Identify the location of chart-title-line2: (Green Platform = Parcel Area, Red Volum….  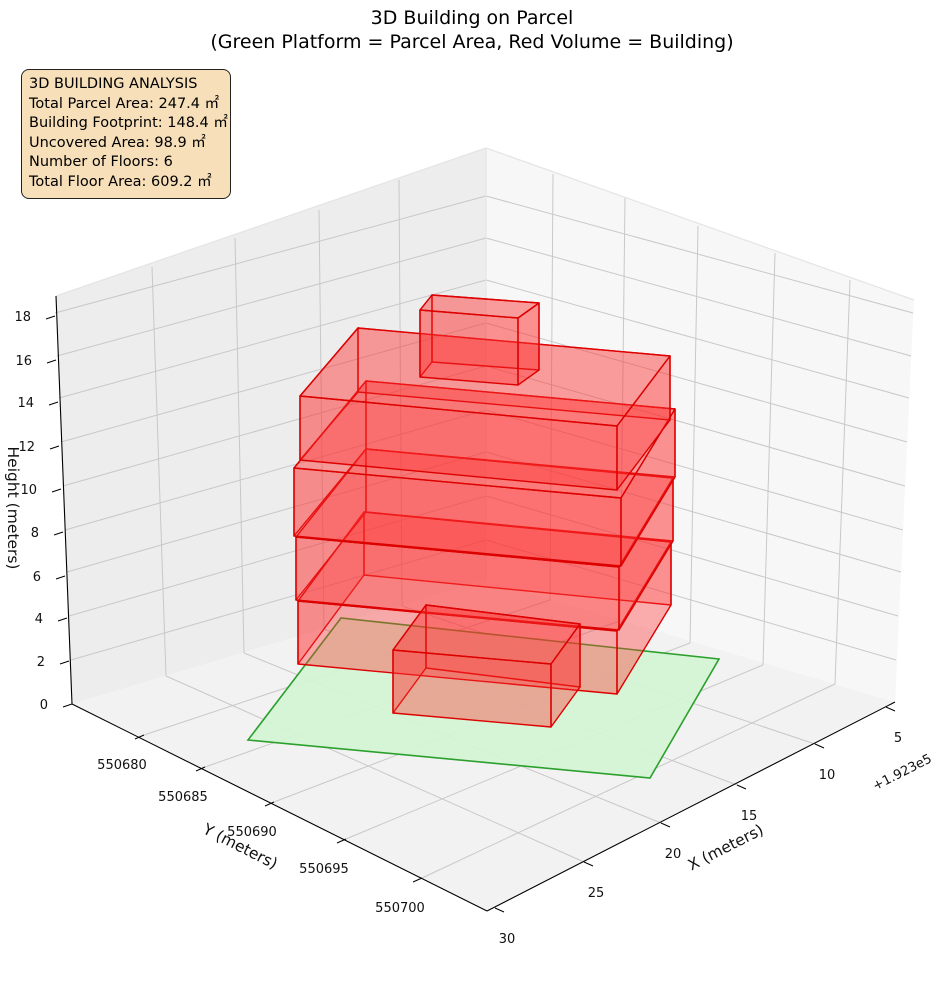
(472, 42).